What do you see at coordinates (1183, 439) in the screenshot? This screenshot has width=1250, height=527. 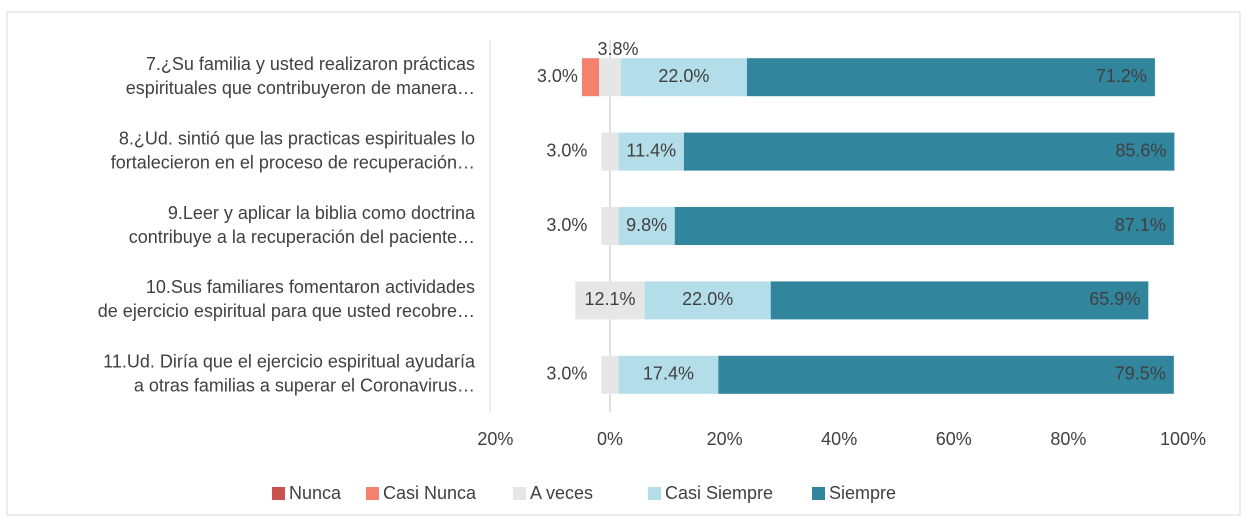 I see `x-tick-label: 100%` at bounding box center [1183, 439].